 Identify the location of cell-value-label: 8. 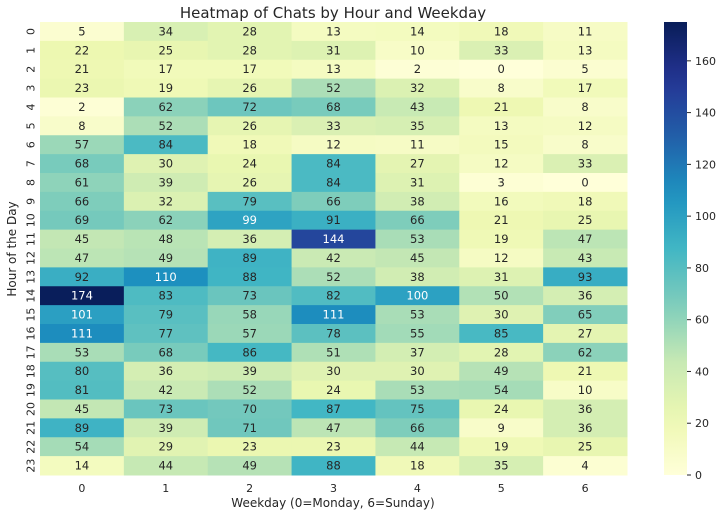
(501, 88).